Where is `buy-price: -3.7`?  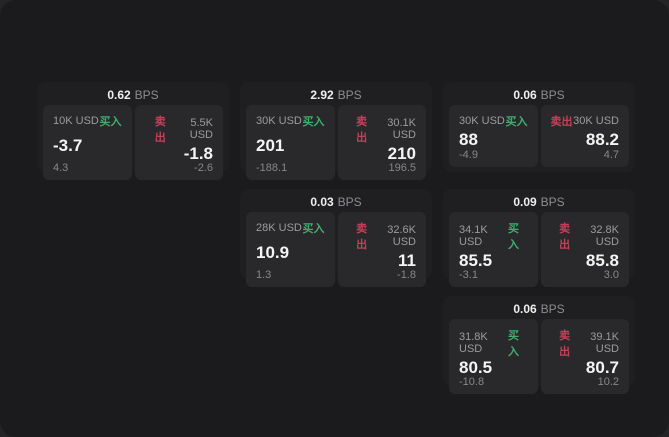 buy-price: -3.7 is located at coordinates (68, 145).